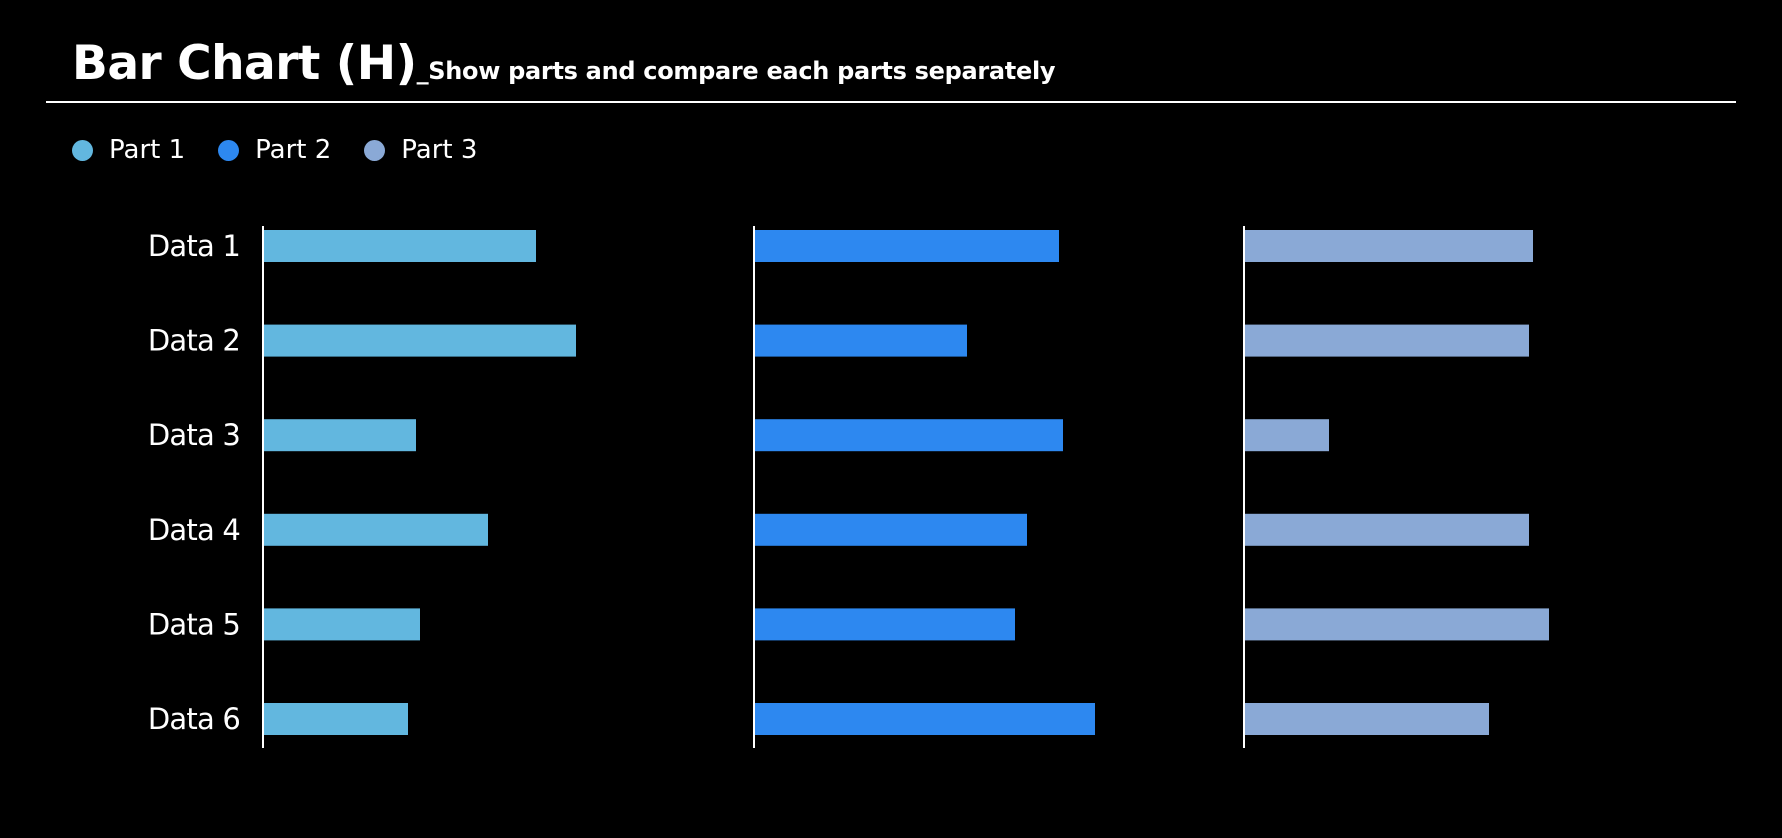 This screenshot has width=1782, height=838. Describe the element at coordinates (194, 530) in the screenshot. I see `category-label-data-4: Data 4` at that location.